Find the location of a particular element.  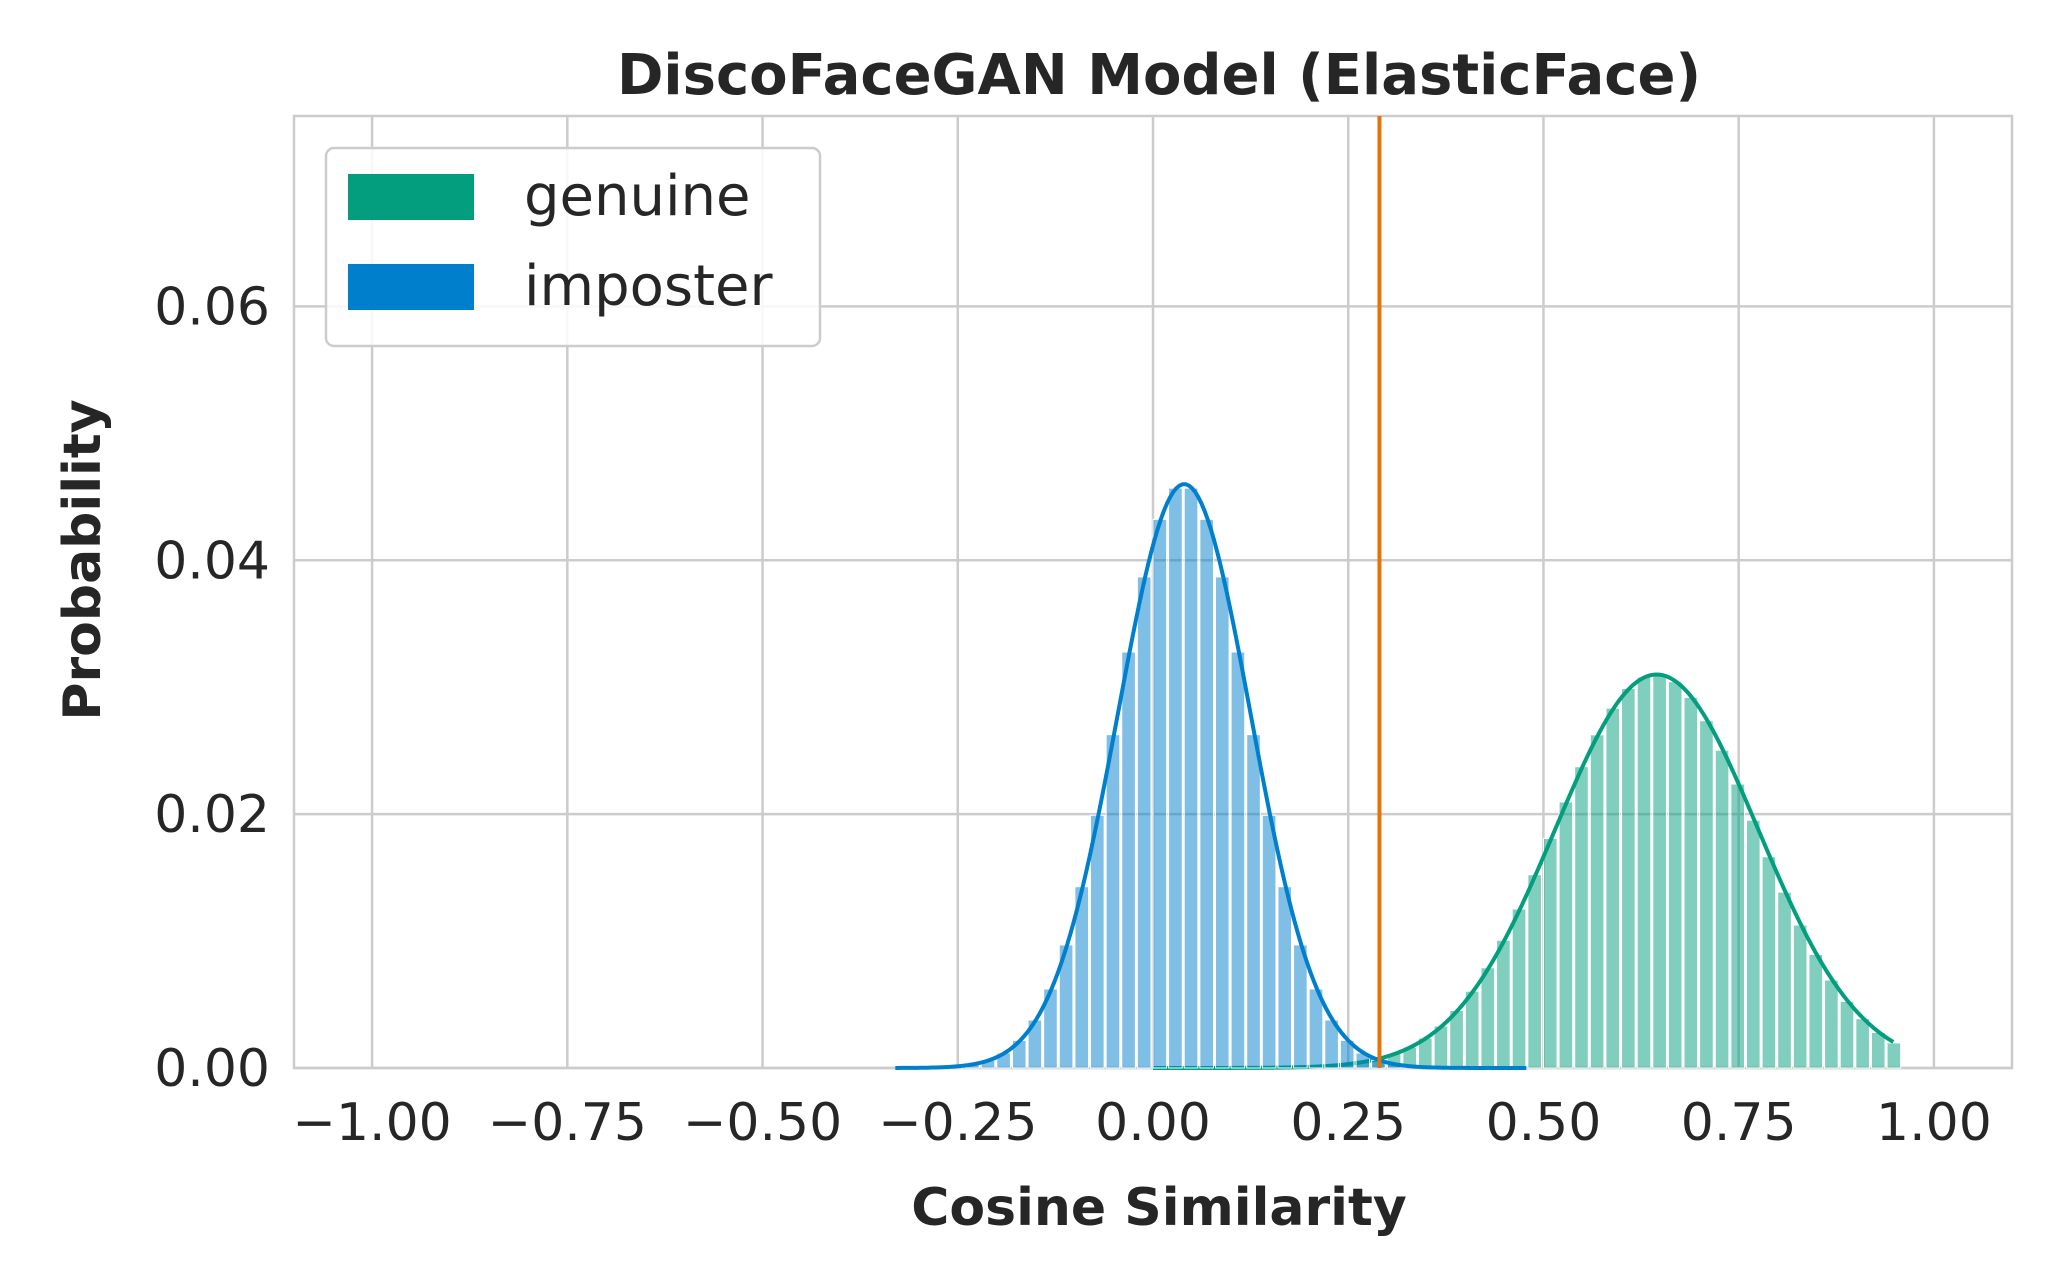

x-tick-label: −0.25 is located at coordinates (957, 1123).